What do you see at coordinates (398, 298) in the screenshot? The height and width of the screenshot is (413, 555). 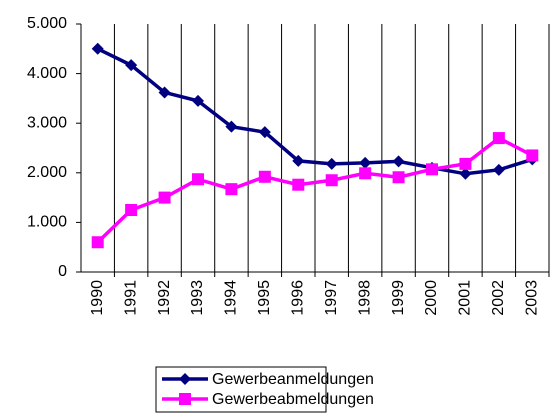 I see `x-tick-label: 1999` at bounding box center [398, 298].